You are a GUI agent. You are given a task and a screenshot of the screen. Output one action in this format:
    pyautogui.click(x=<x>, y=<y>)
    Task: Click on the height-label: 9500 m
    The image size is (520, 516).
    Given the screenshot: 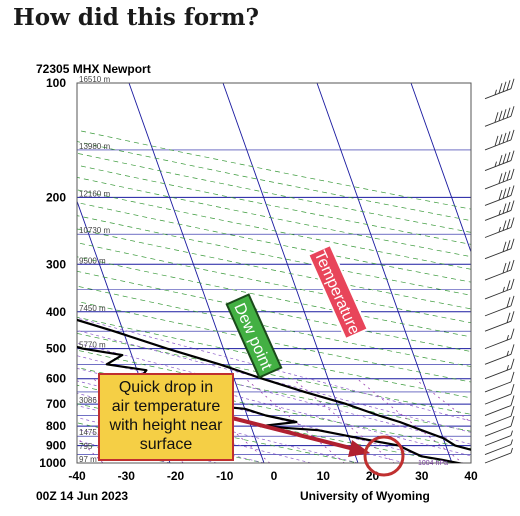 What is the action you would take?
    pyautogui.click(x=92, y=260)
    